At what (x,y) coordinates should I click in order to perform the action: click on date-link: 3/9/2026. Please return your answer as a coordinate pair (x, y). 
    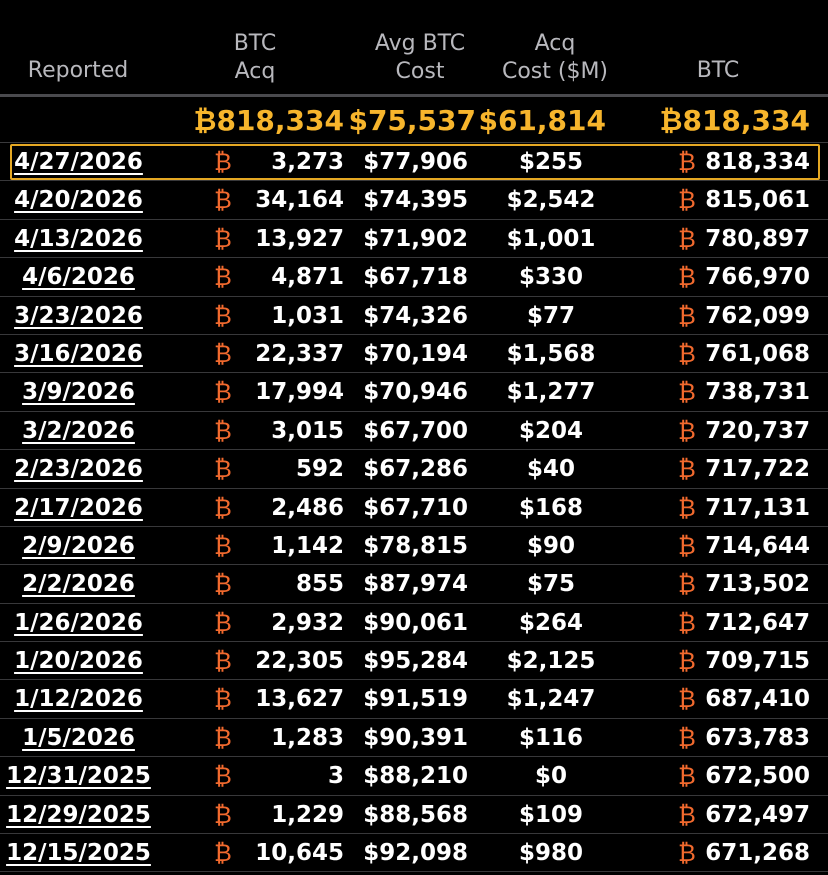
    Looking at the image, I should click on (78, 392).